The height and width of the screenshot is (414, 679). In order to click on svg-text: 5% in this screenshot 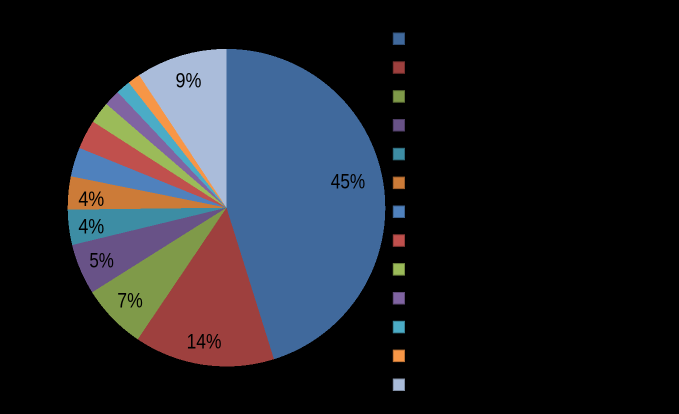, I will do `click(101, 261)`.